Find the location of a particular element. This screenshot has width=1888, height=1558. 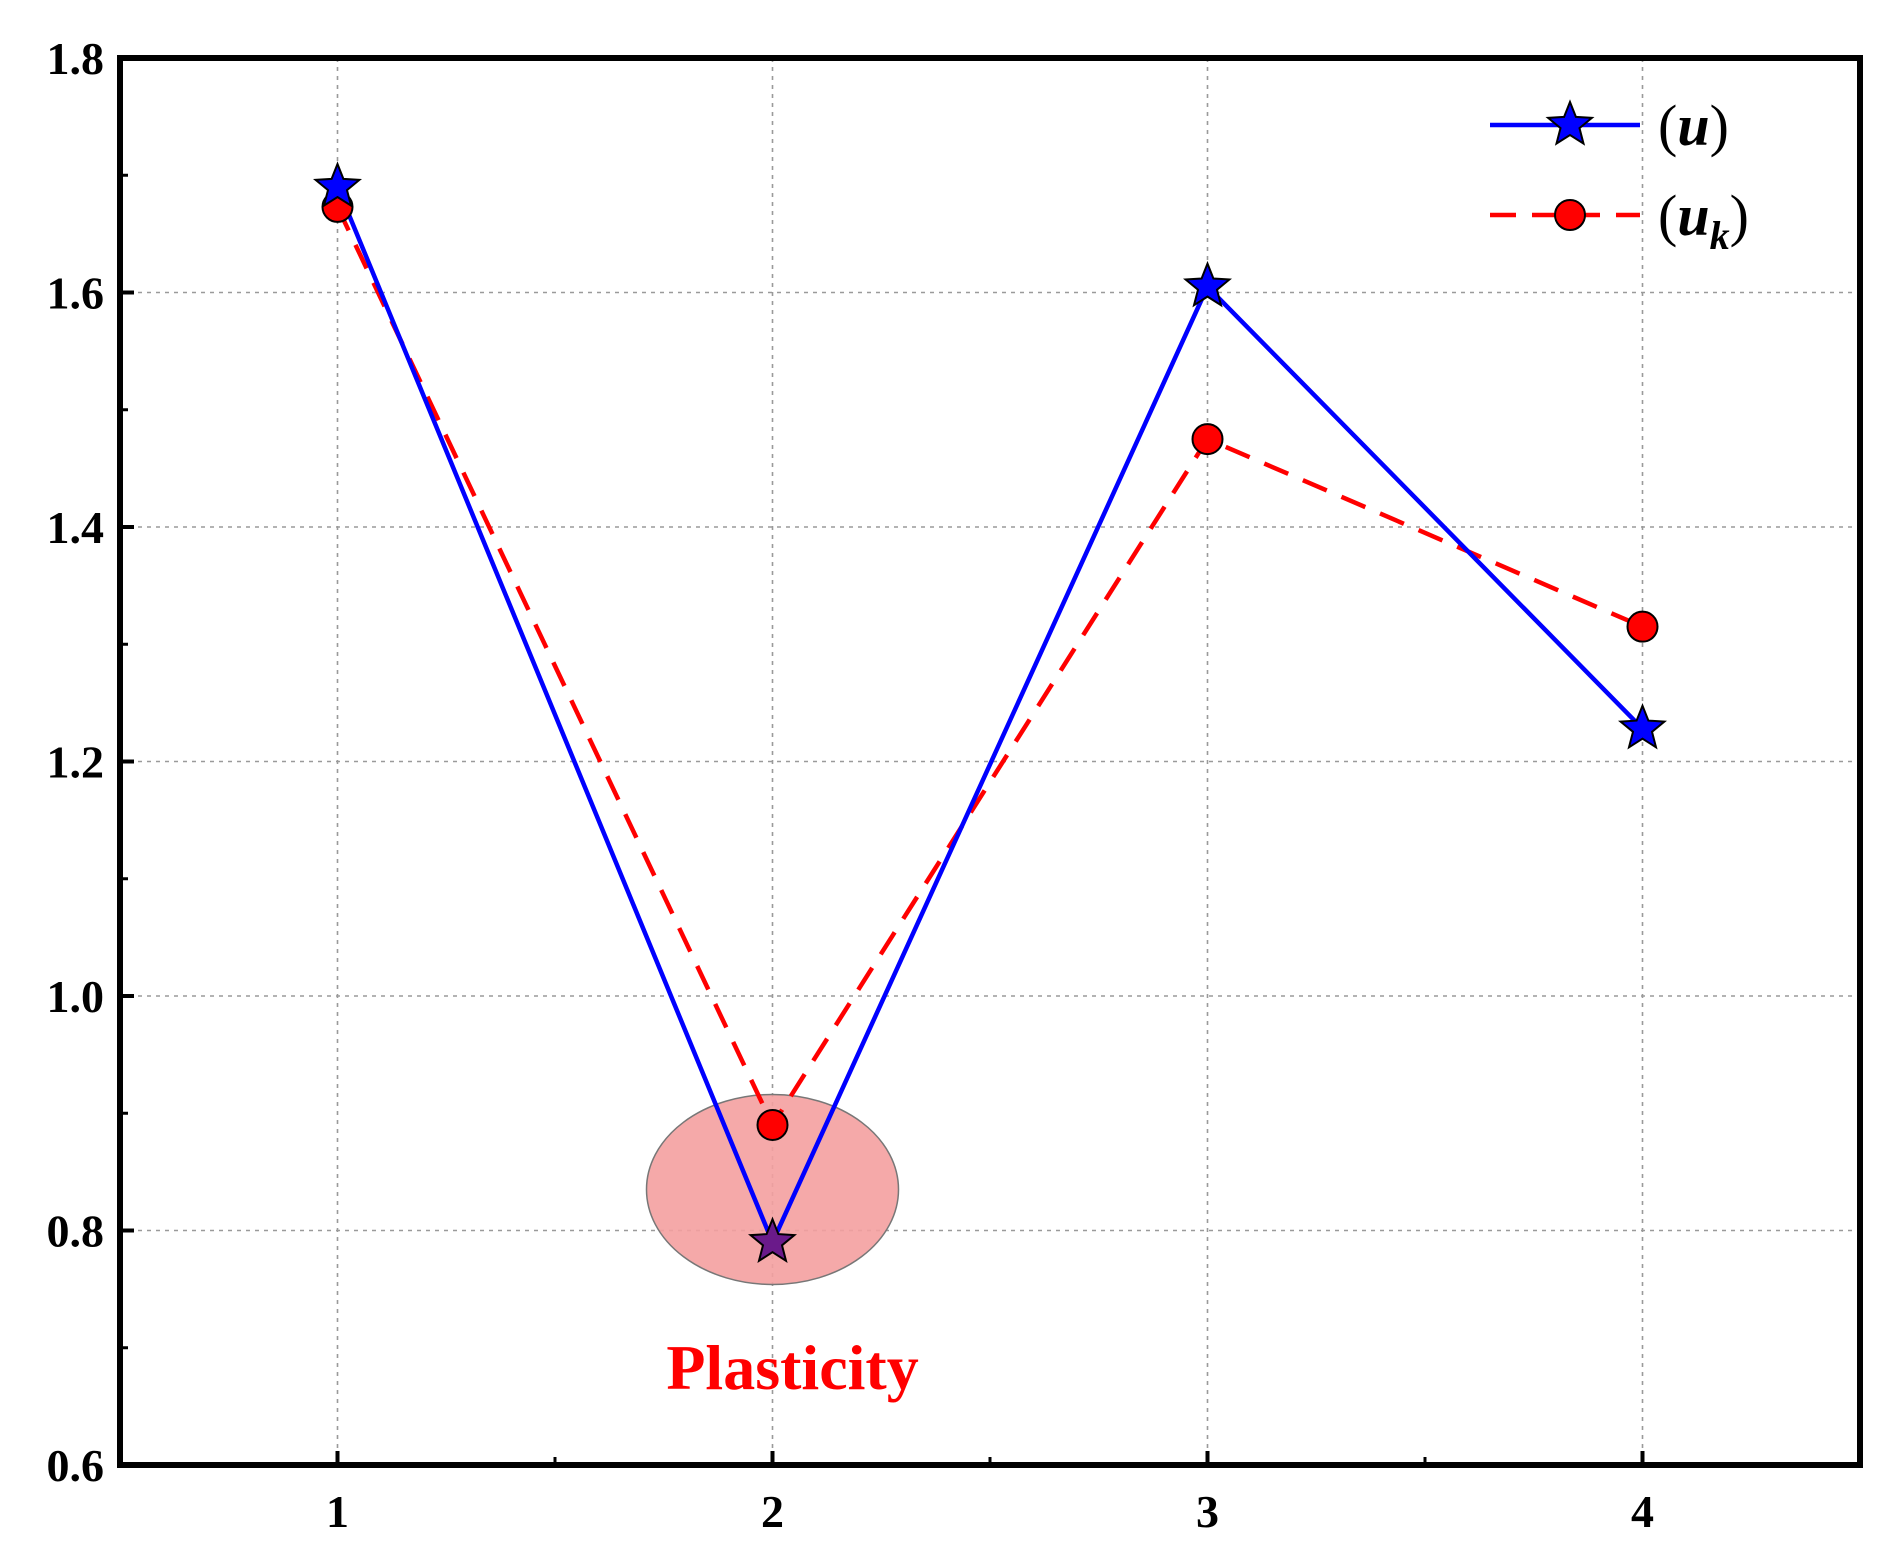

y-tick-label: 1.0 is located at coordinates (76, 996).